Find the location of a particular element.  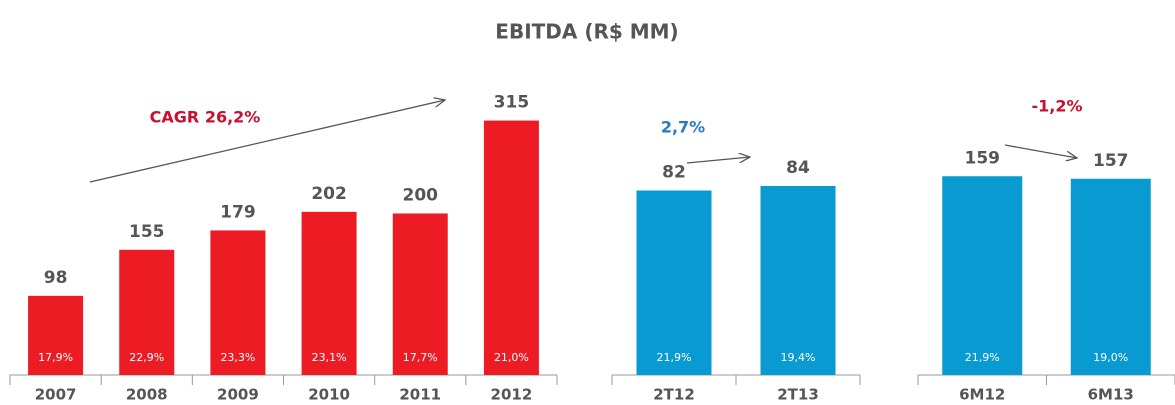

x-tick-label: 6M13 is located at coordinates (1111, 395).